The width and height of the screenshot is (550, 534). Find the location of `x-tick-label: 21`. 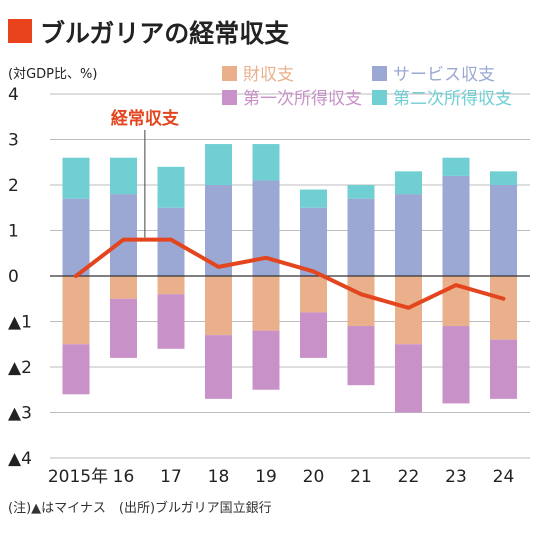

x-tick-label: 21 is located at coordinates (361, 477).